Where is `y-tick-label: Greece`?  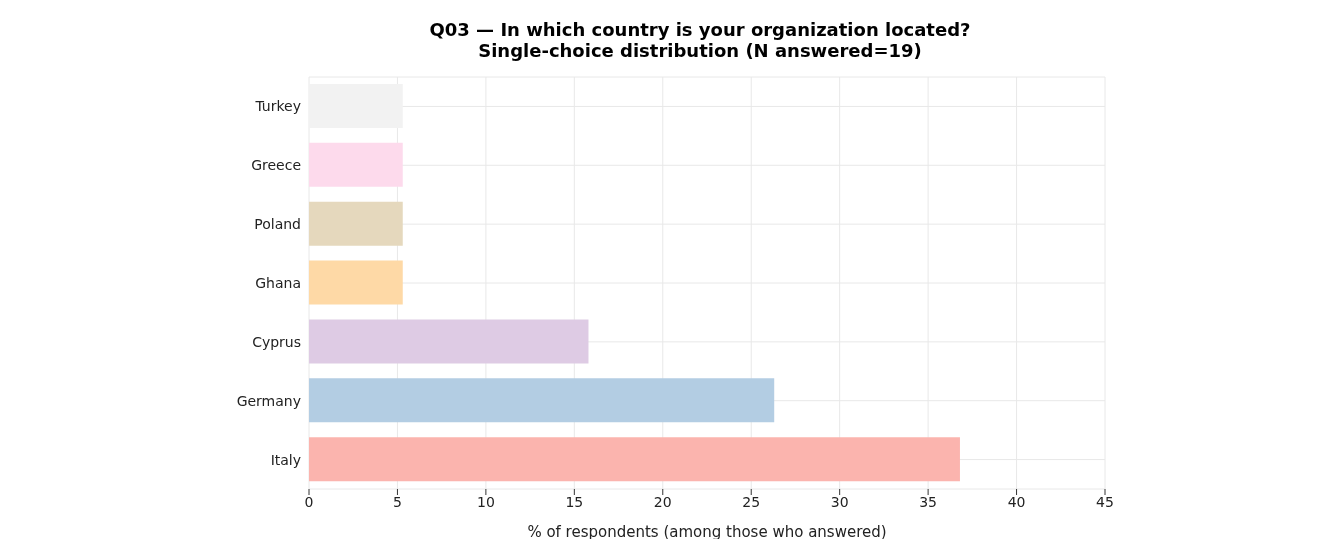
y-tick-label: Greece is located at coordinates (276, 165).